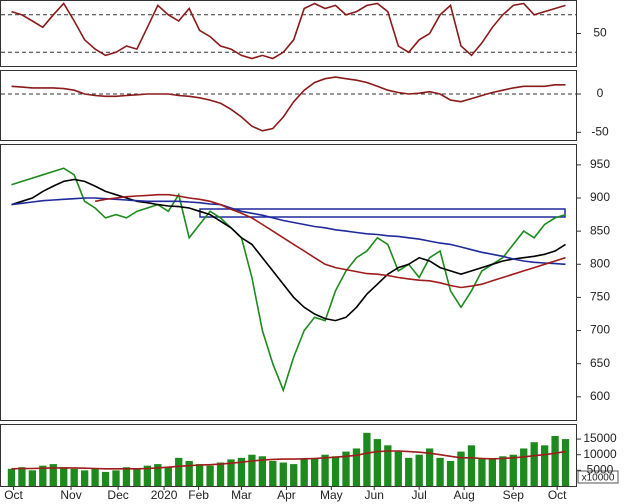  What do you see at coordinates (600, 132) in the screenshot?
I see `y-tick-label: -50` at bounding box center [600, 132].